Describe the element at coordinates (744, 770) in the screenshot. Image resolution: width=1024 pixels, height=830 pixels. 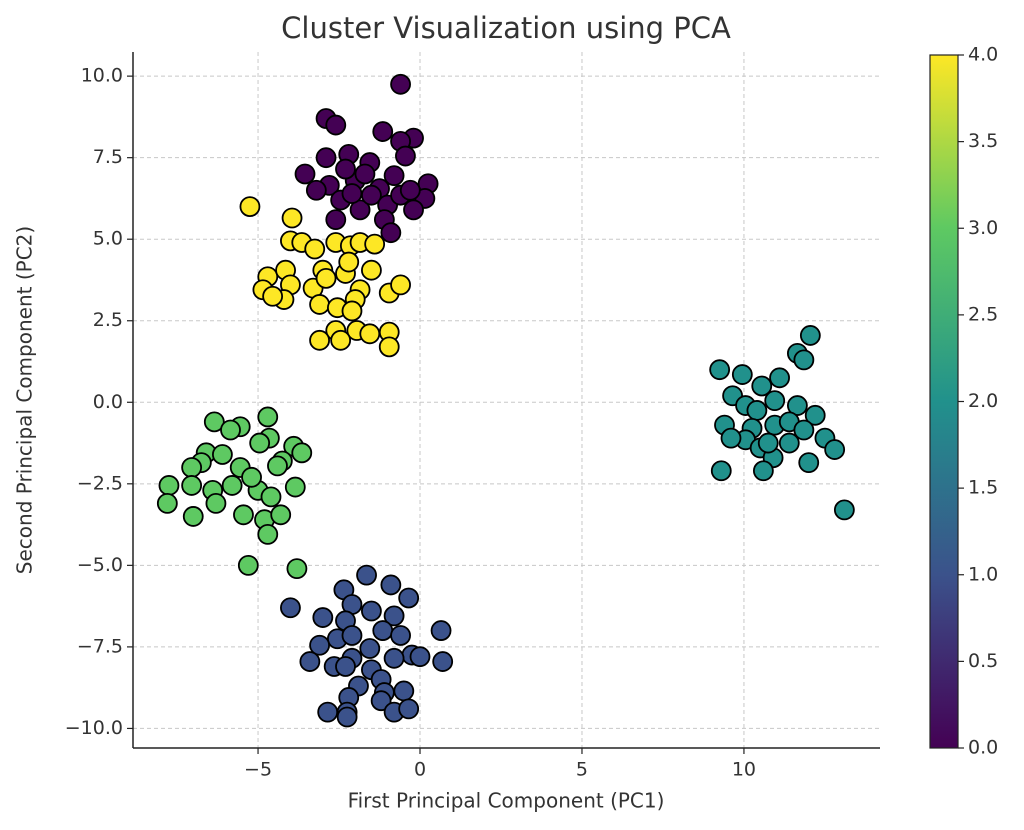
I see `x-tick-label: 10` at that location.